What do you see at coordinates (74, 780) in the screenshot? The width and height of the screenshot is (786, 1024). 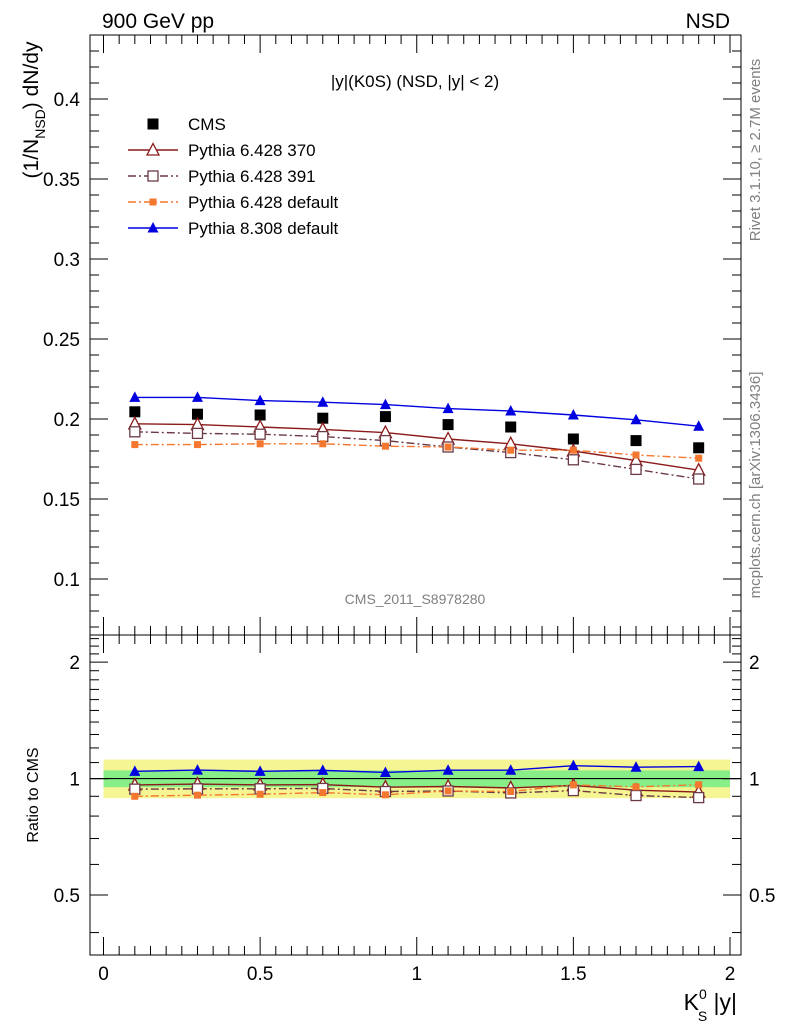 I see `ratio-y-tick-label: 1` at bounding box center [74, 780].